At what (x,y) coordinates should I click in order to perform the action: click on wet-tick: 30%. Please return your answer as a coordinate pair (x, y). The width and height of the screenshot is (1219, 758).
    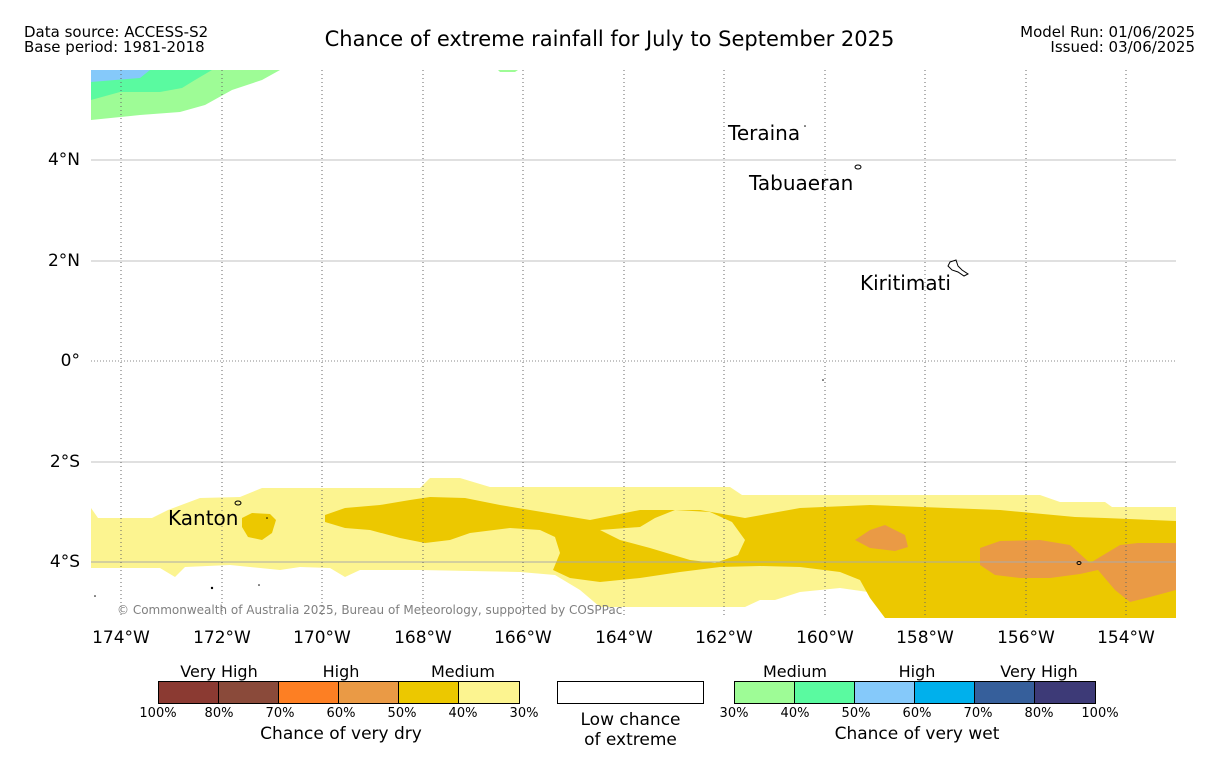
    Looking at the image, I should click on (734, 713).